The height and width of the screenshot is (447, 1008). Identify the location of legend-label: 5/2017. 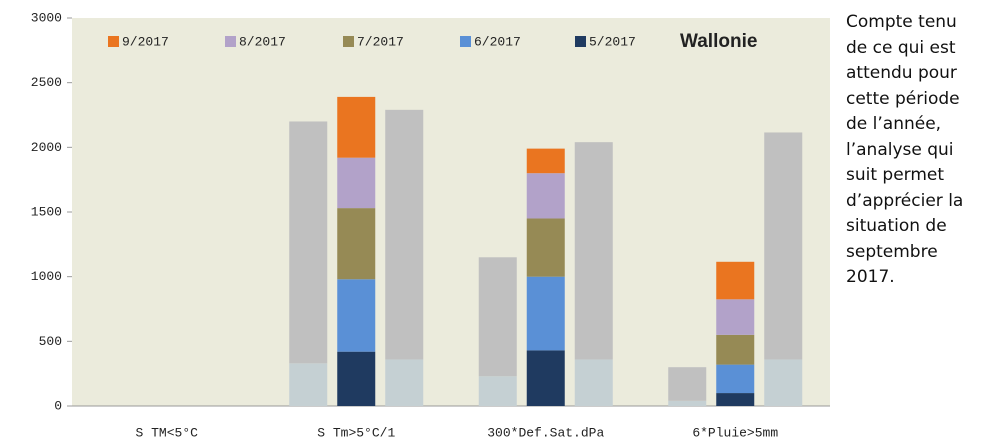
(612, 41).